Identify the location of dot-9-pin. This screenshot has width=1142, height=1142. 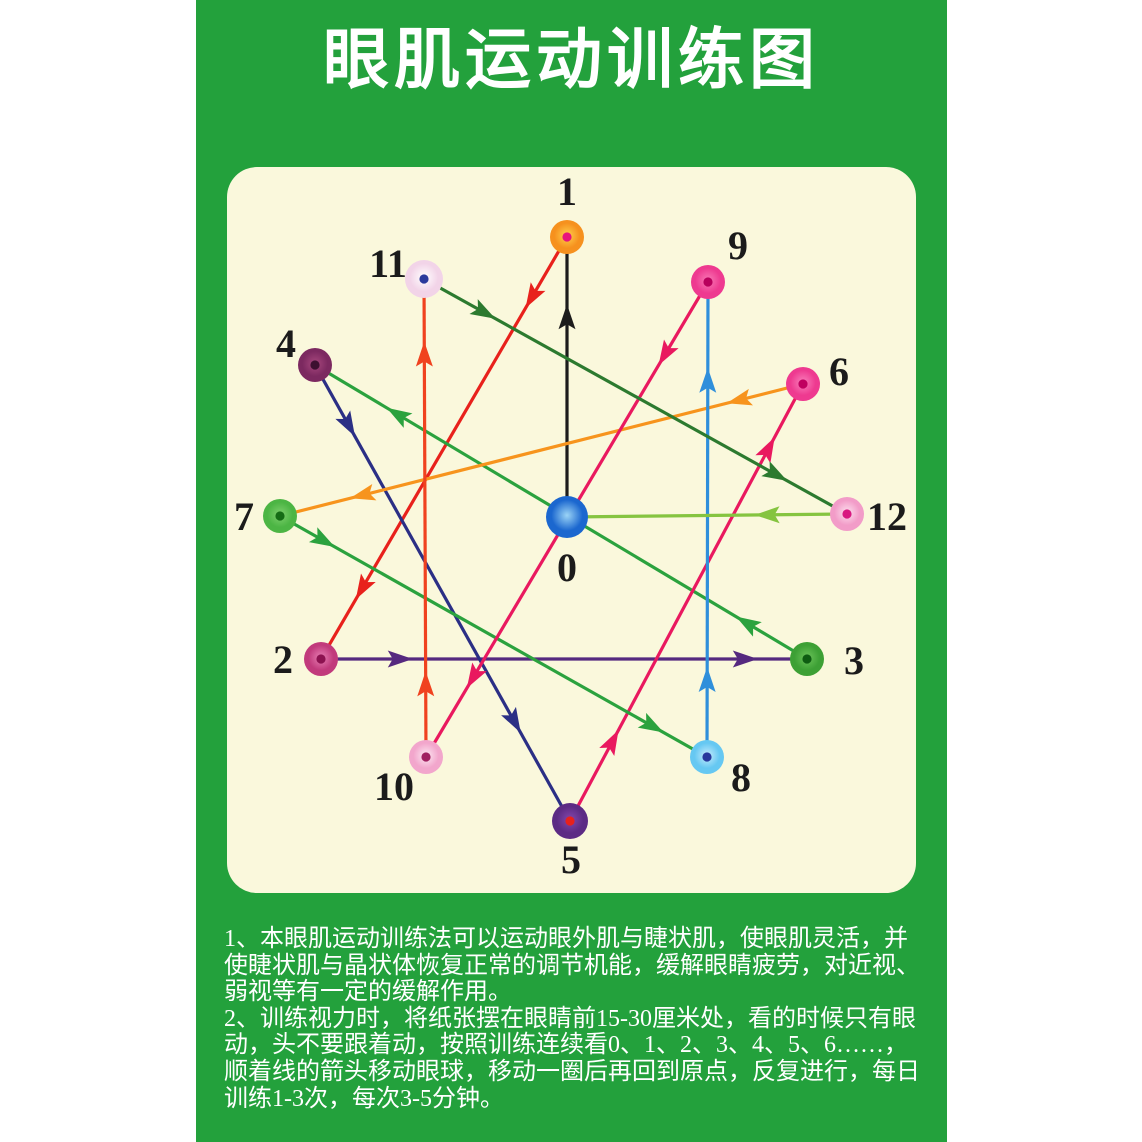
(708, 282).